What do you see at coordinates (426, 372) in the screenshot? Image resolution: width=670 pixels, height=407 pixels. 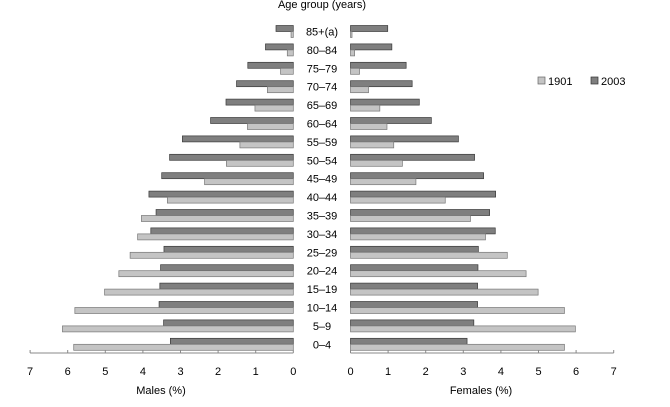 I see `right-x-tick-label: 2` at bounding box center [426, 372].